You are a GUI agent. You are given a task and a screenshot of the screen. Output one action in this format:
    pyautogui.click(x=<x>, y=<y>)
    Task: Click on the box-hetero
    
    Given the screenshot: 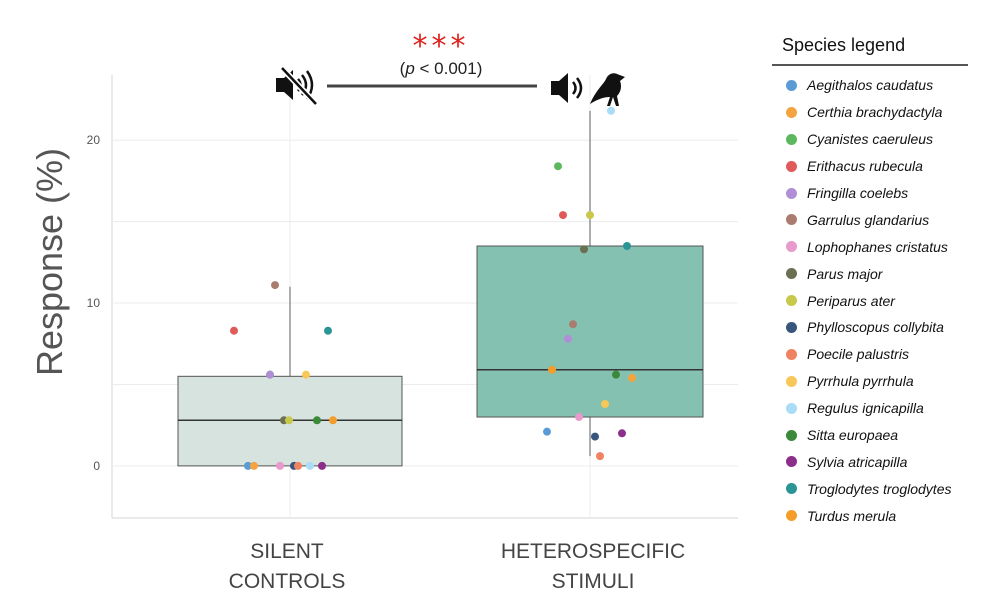 What is the action you would take?
    pyautogui.click(x=590, y=283)
    